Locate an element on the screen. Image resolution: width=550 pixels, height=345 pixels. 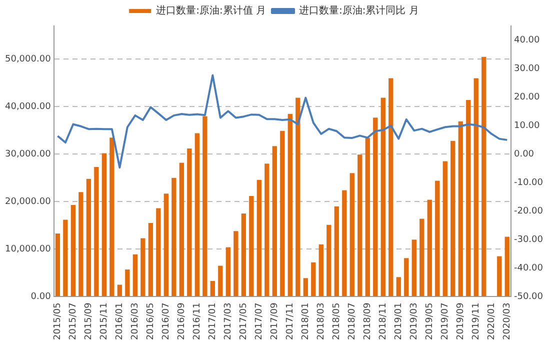
x-tick-label: 2018/09 is located at coordinates (367, 321).